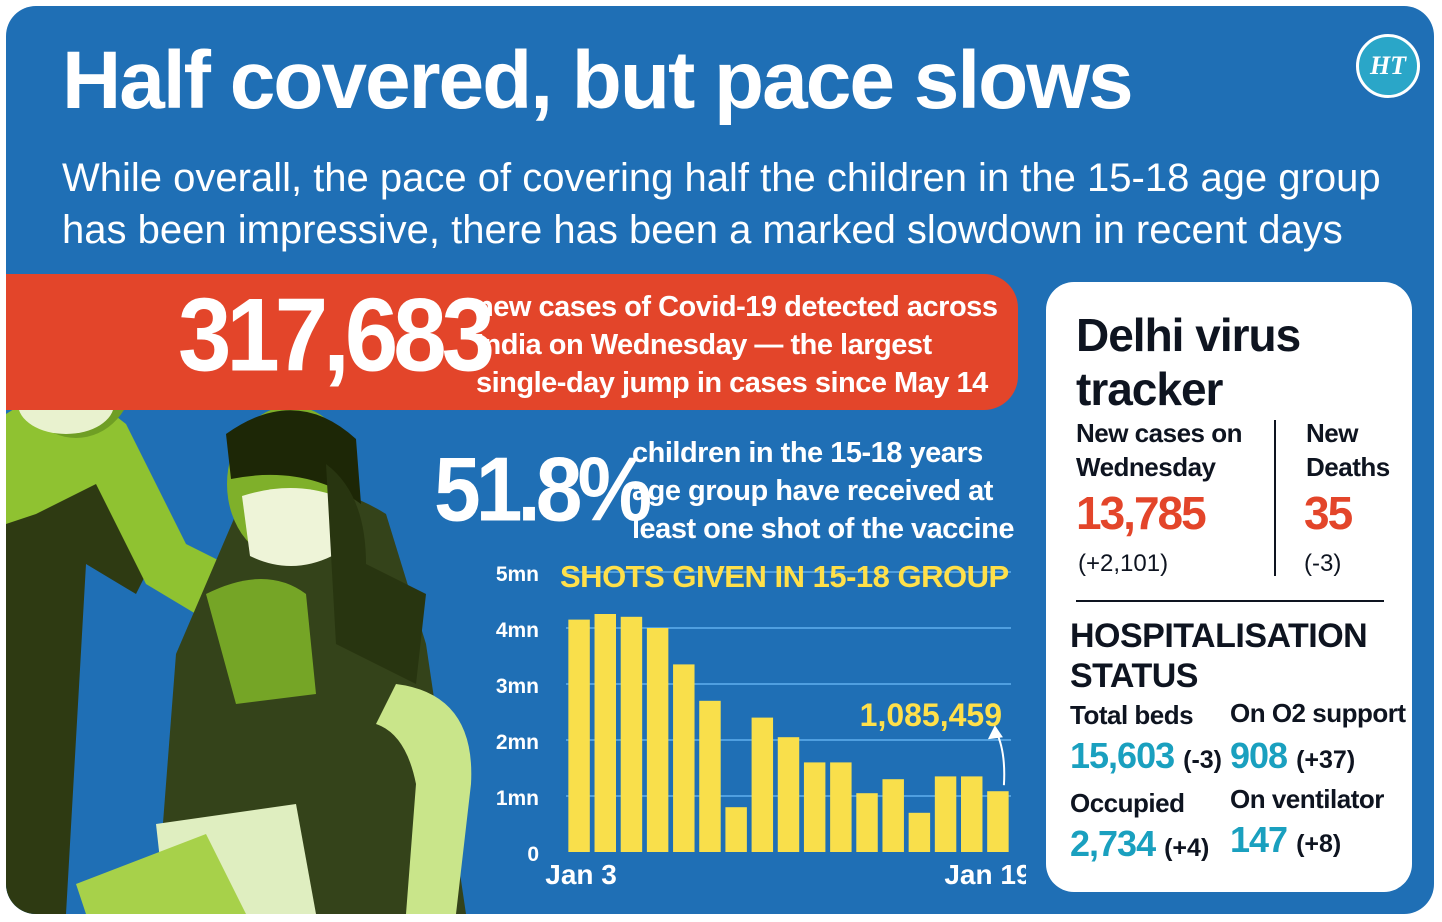 The width and height of the screenshot is (1442, 922). Describe the element at coordinates (1259, 755) in the screenshot. I see `o2-number: 908` at that location.